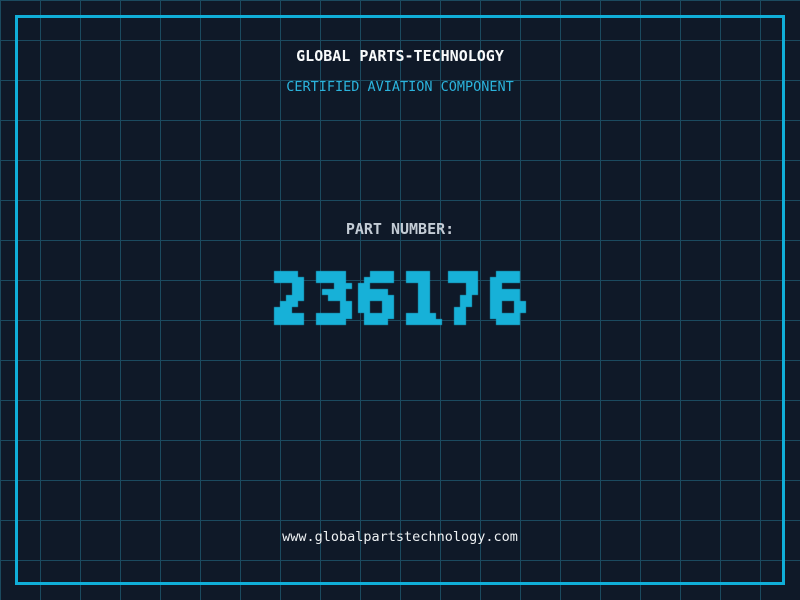 This screenshot has width=800, height=600. Describe the element at coordinates (400, 537) in the screenshot. I see `website-url: www.globalpartstechnology.com` at that location.